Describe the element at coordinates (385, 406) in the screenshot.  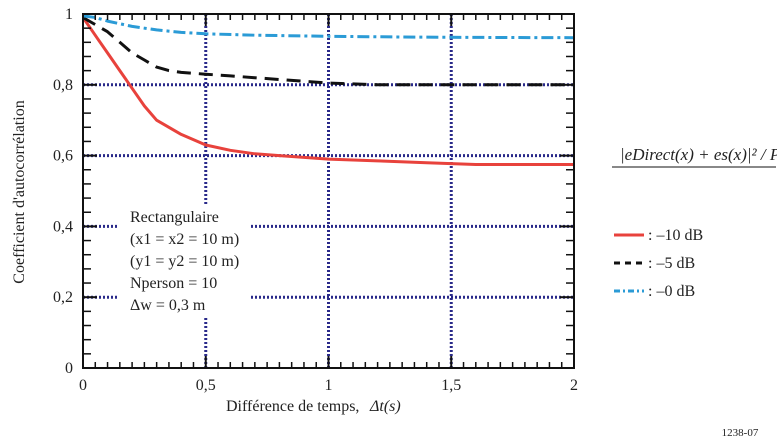
I see `x-axis-label-symbol: Δt(s)` at that location.